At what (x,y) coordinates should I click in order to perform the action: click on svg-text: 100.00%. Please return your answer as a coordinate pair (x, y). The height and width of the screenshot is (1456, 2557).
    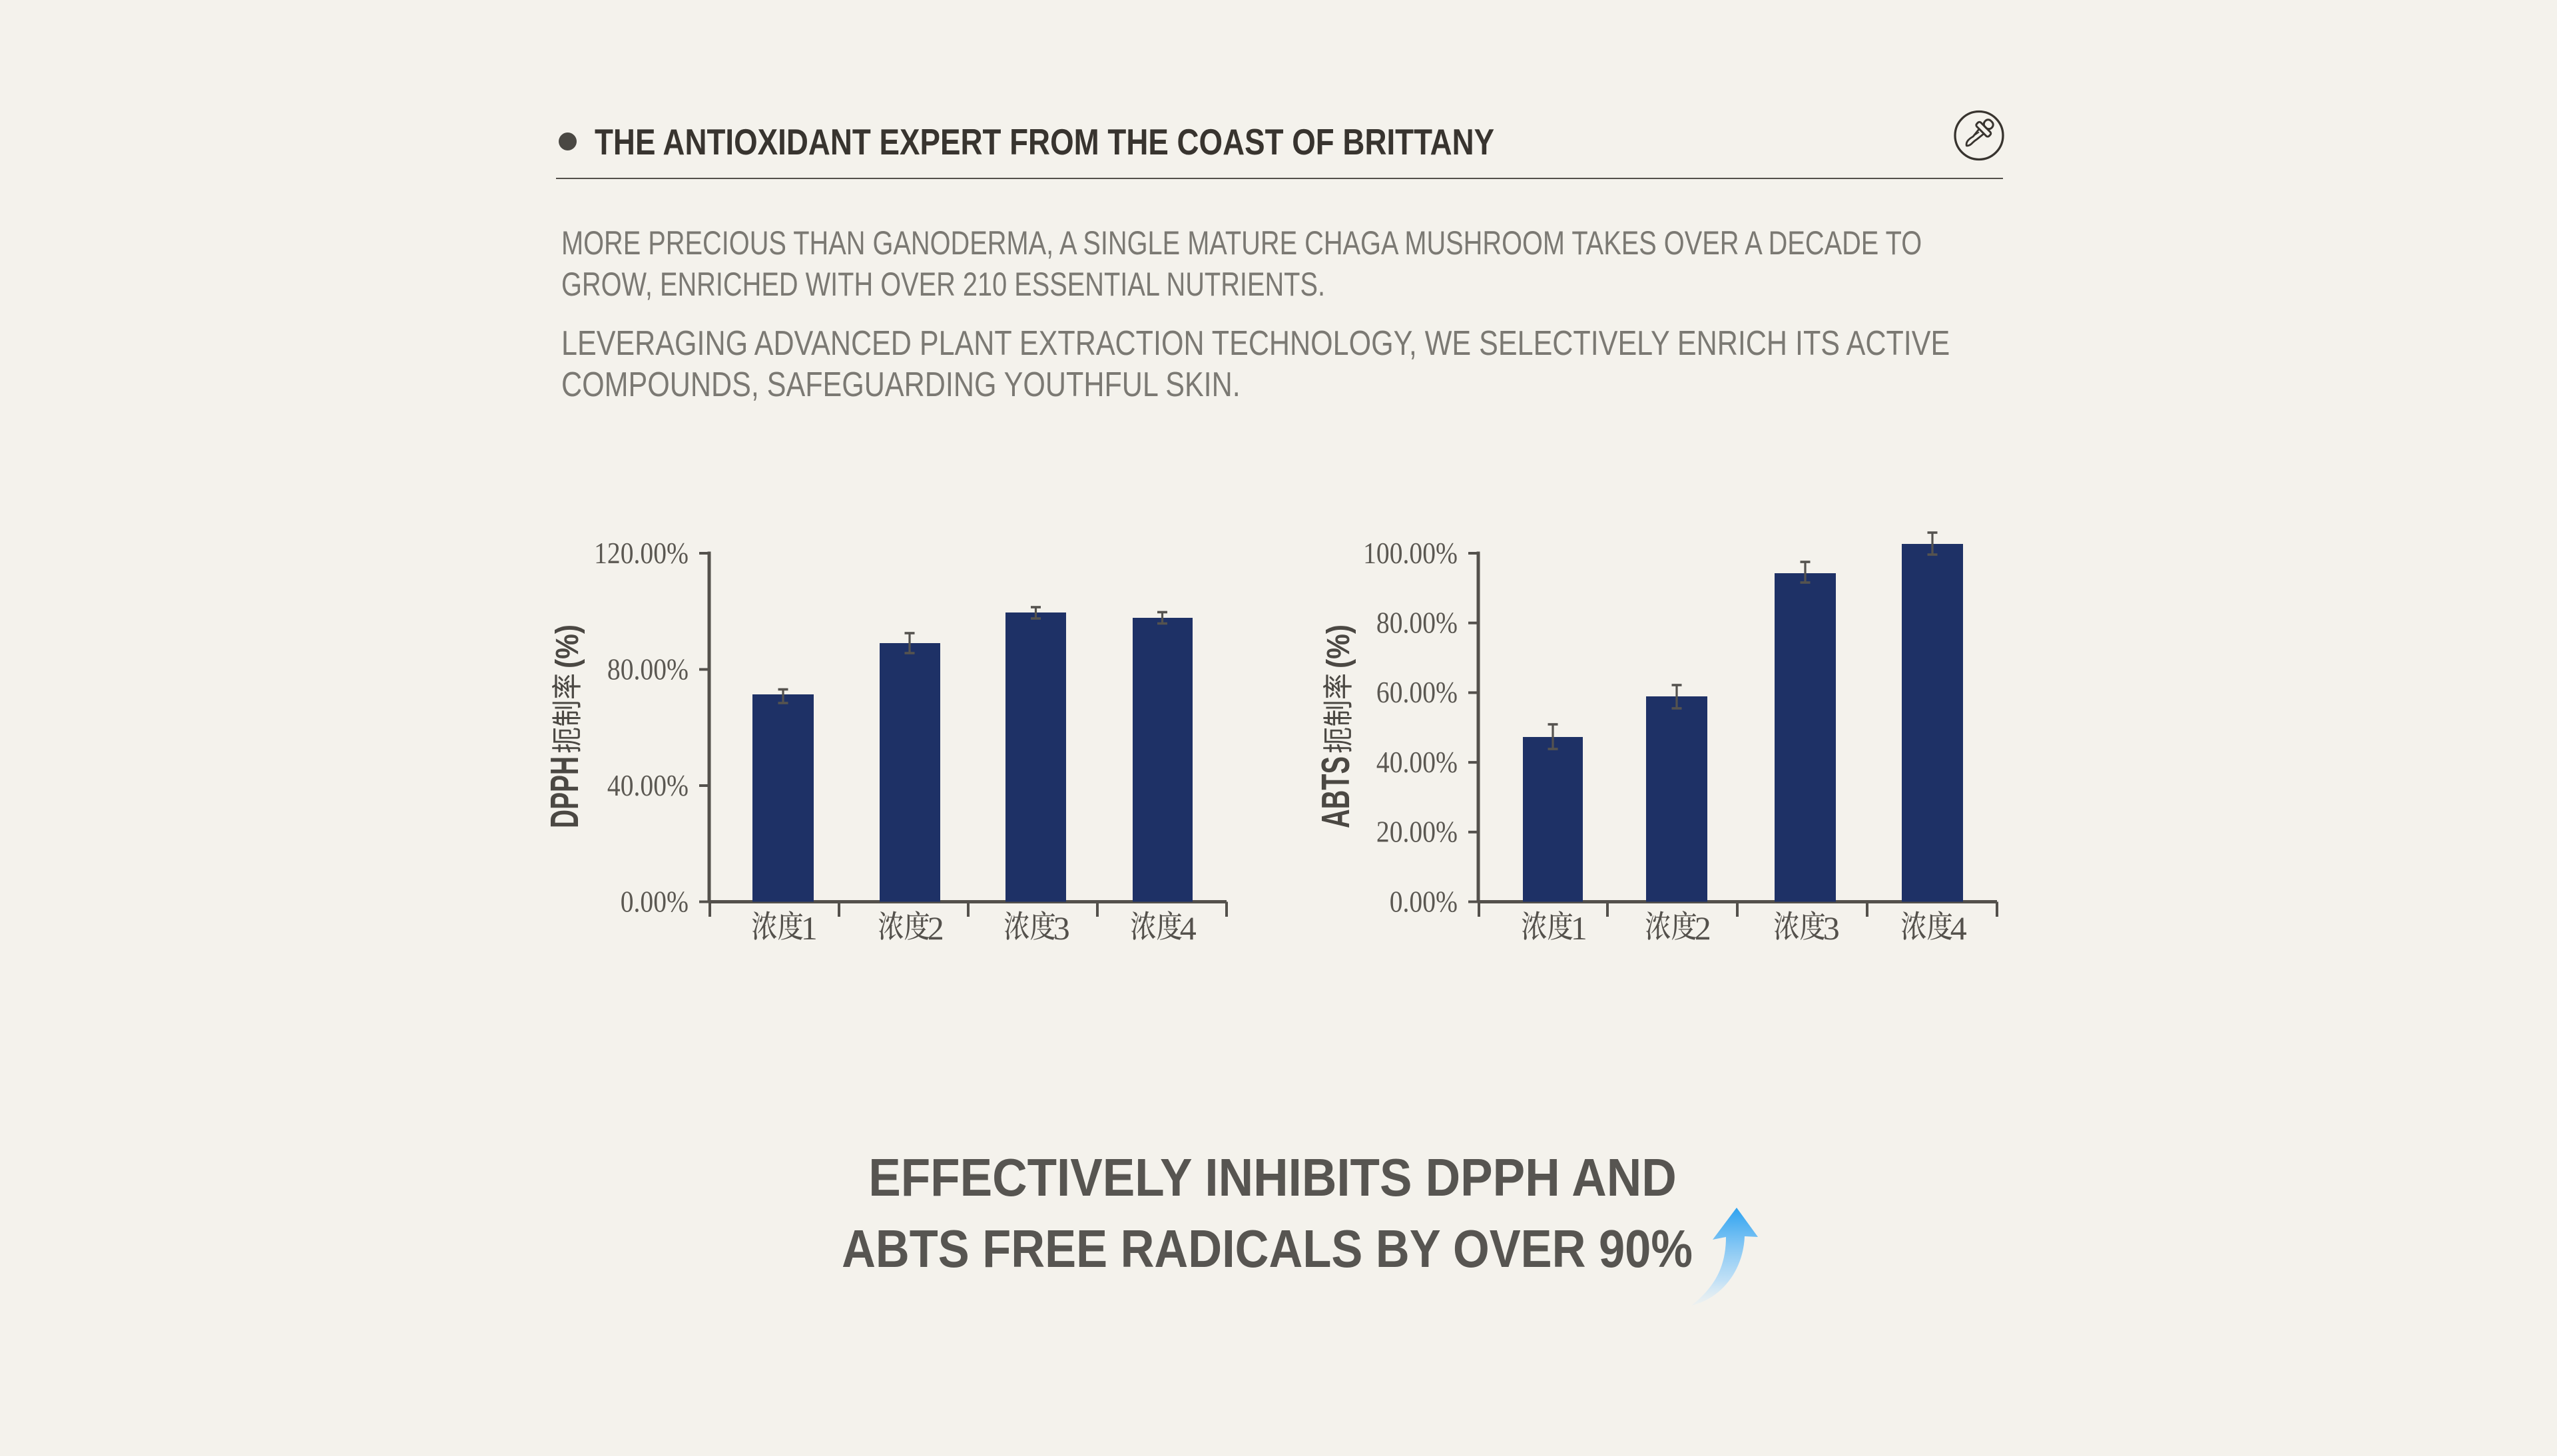
    Looking at the image, I should click on (1410, 554).